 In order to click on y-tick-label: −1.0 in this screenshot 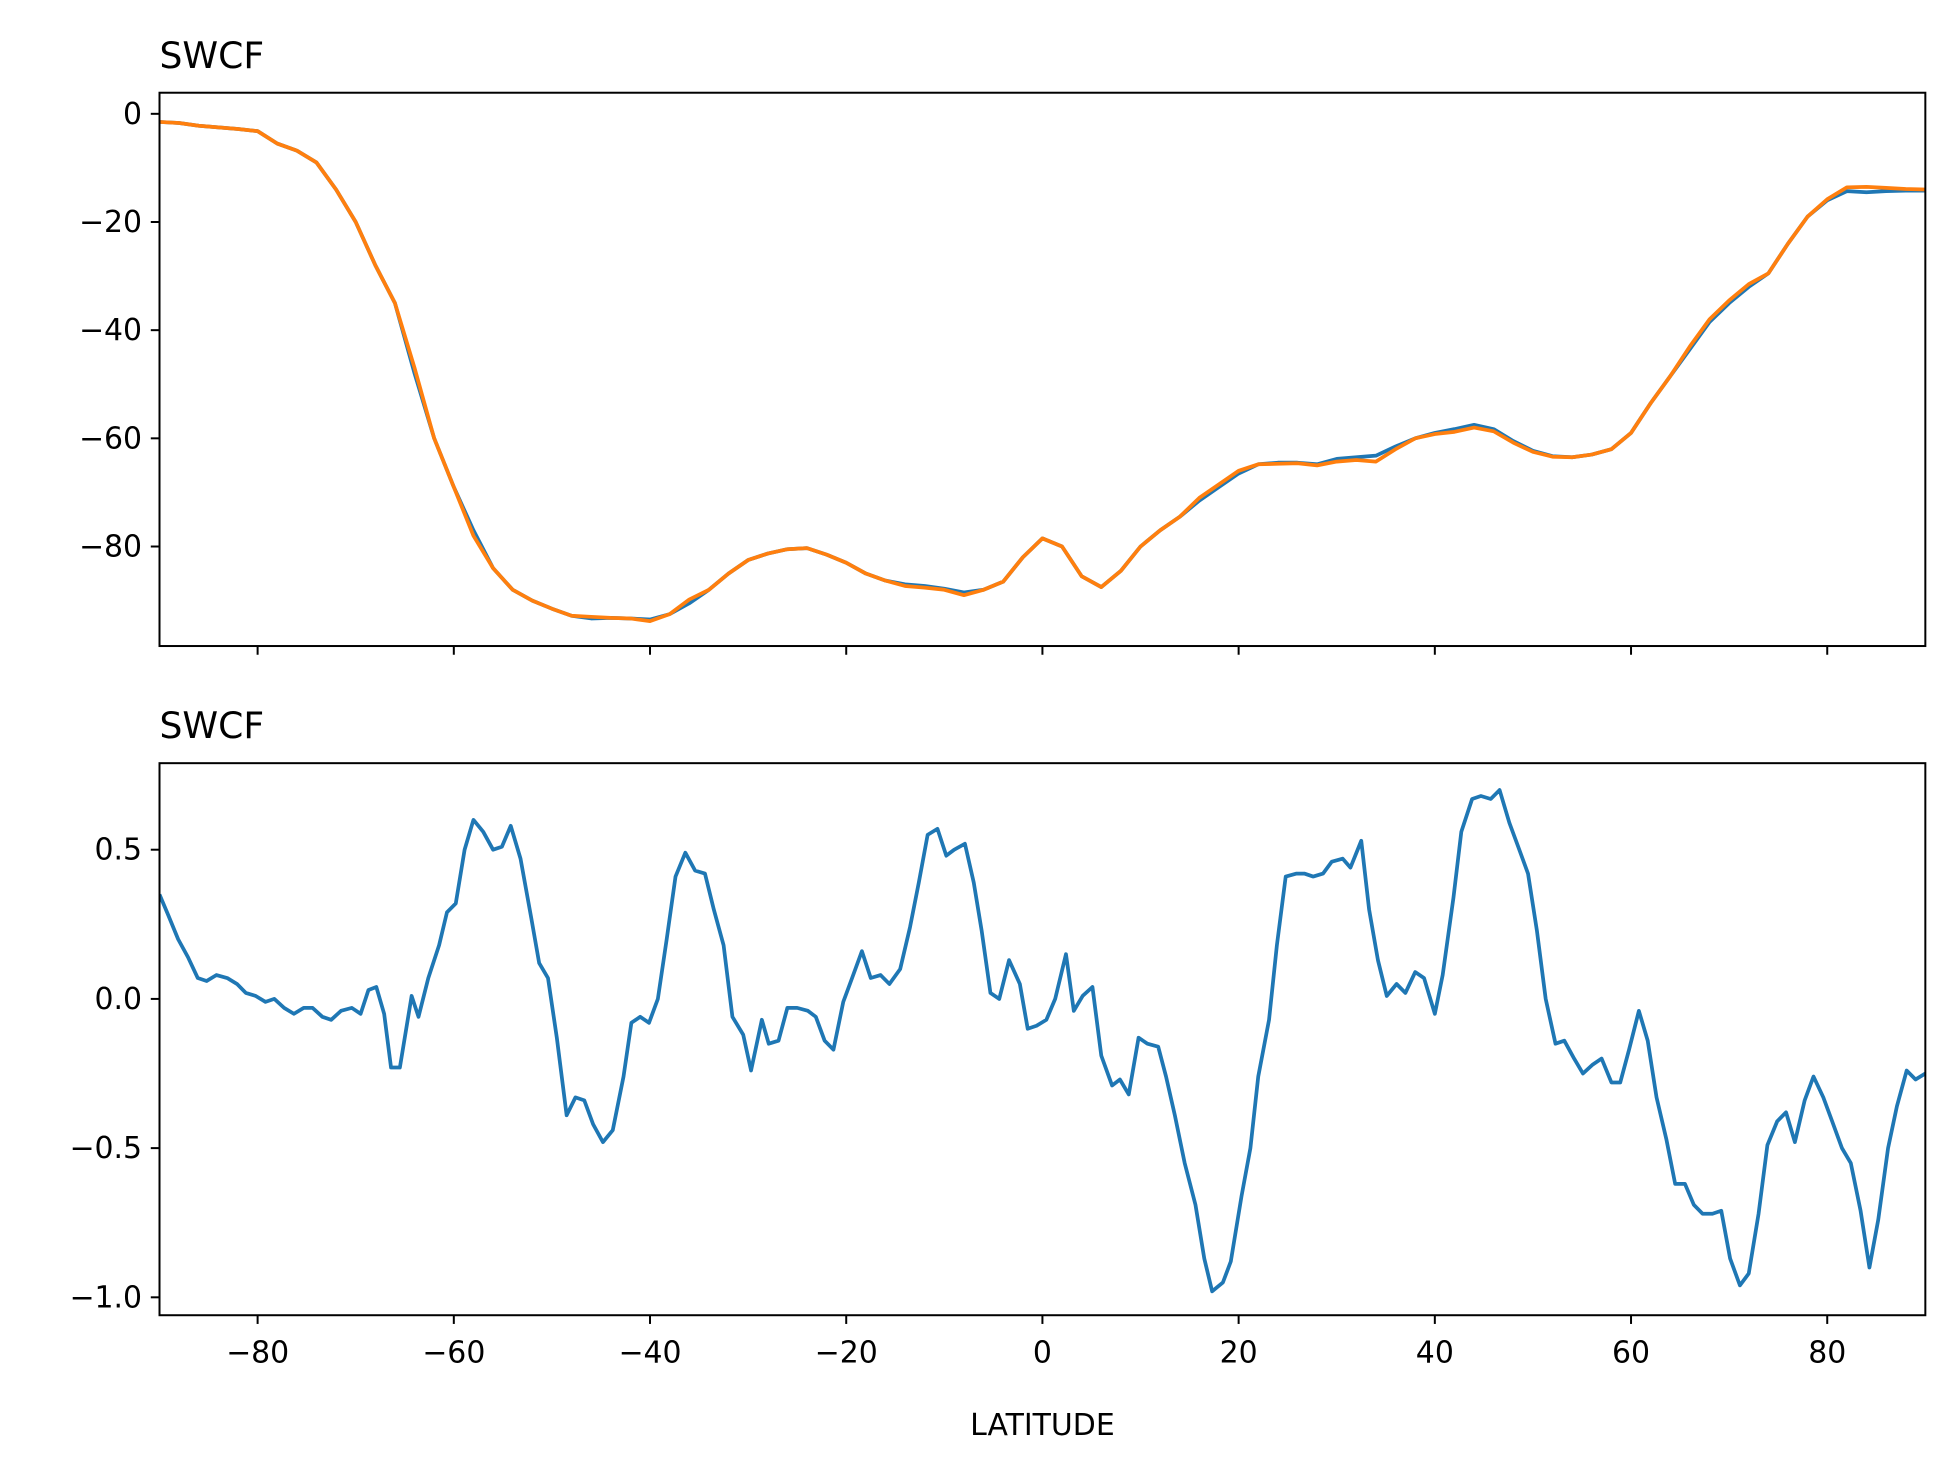, I will do `click(105, 1297)`.